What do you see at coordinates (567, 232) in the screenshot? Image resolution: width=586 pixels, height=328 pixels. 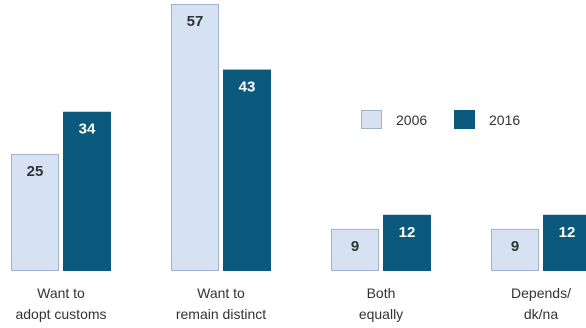 I see `value-label-2016-3: 12` at bounding box center [567, 232].